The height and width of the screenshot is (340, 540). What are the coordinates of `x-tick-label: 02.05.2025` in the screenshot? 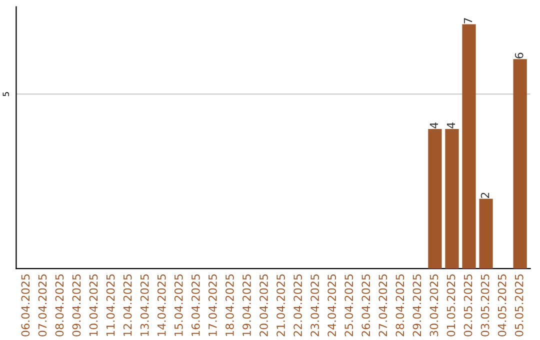 It's located at (468, 305).